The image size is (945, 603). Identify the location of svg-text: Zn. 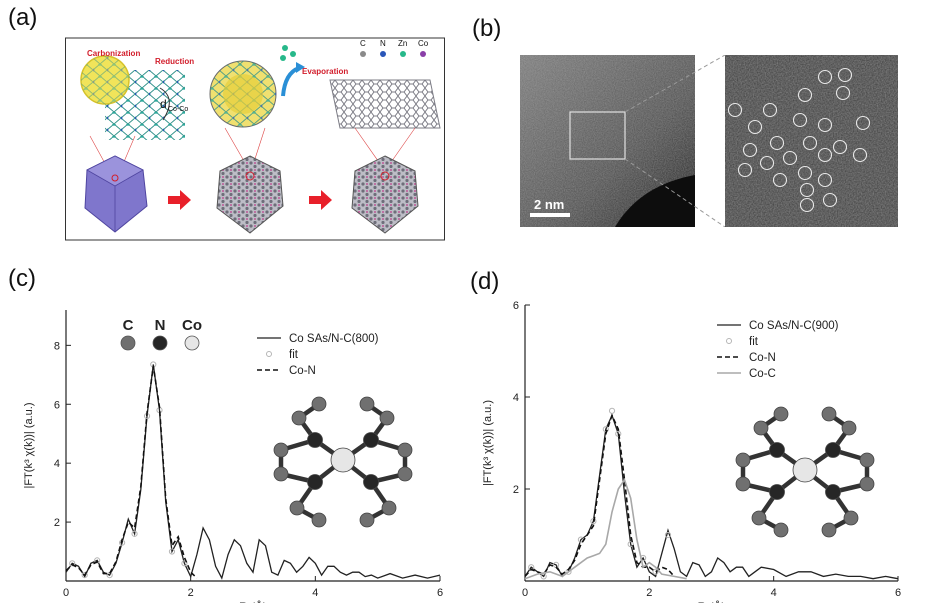
(402, 43).